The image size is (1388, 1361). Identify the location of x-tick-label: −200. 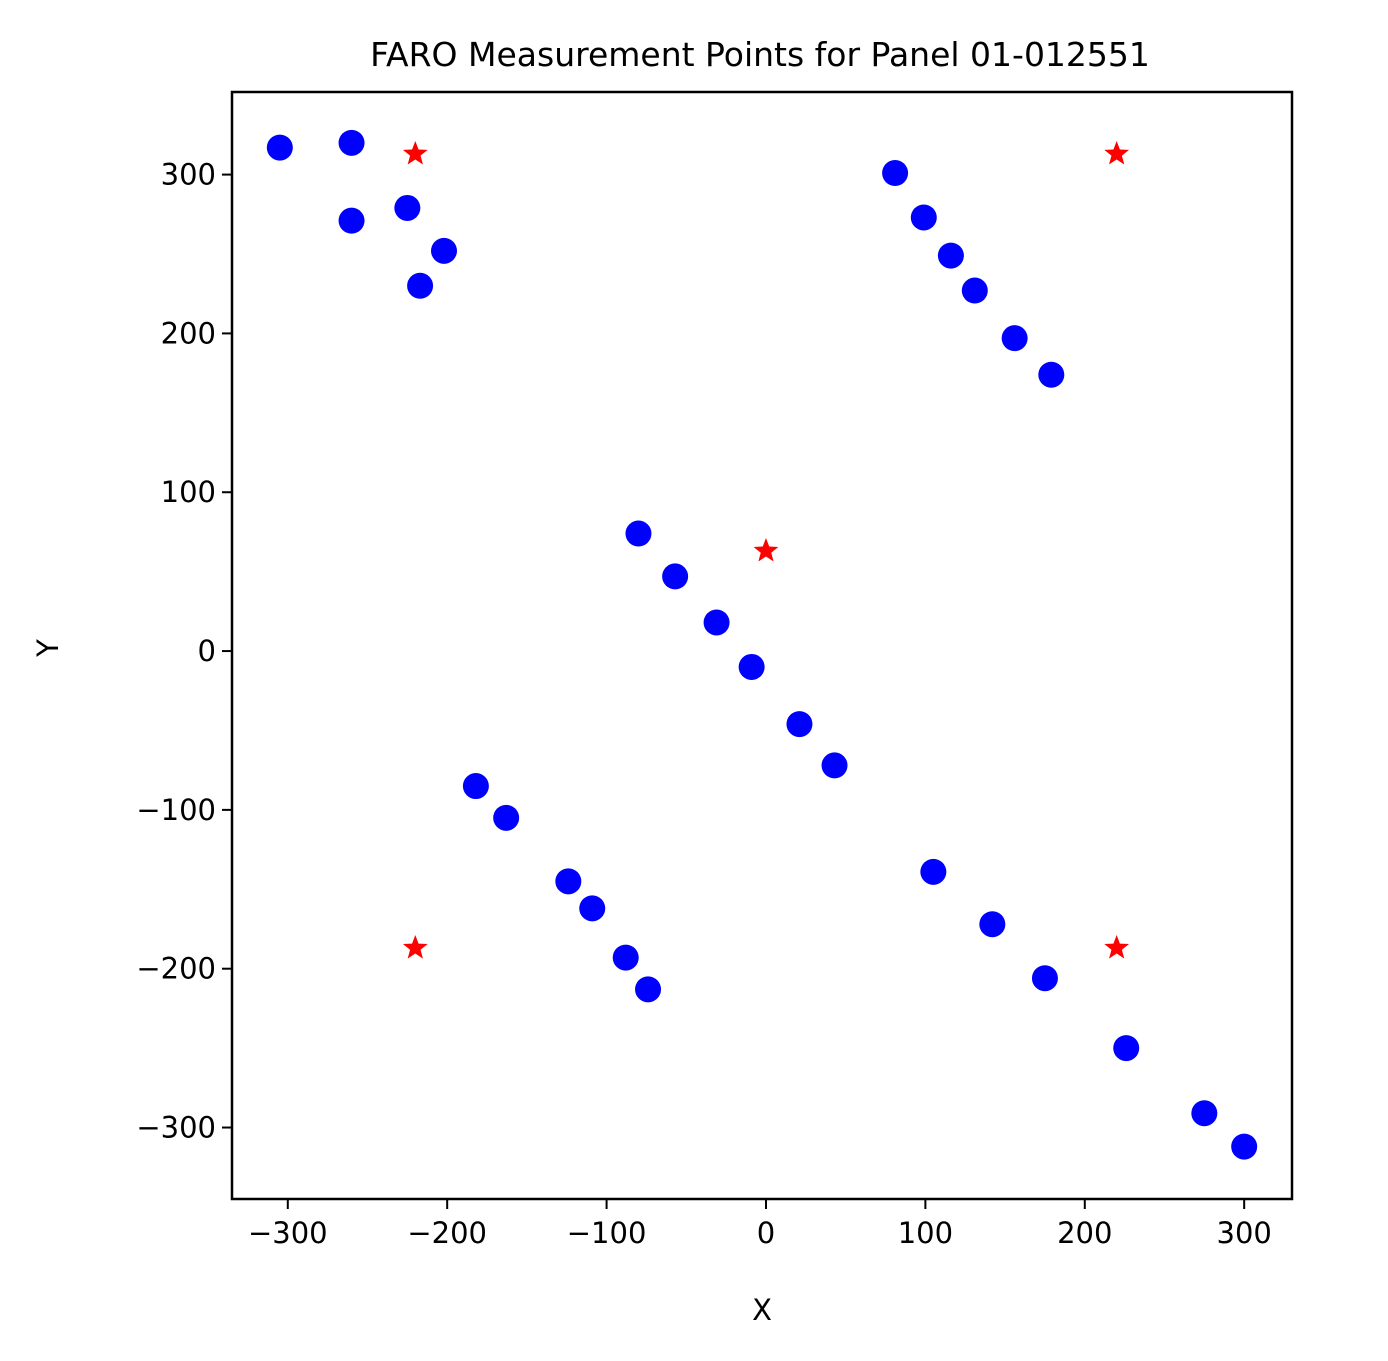
(447, 1233).